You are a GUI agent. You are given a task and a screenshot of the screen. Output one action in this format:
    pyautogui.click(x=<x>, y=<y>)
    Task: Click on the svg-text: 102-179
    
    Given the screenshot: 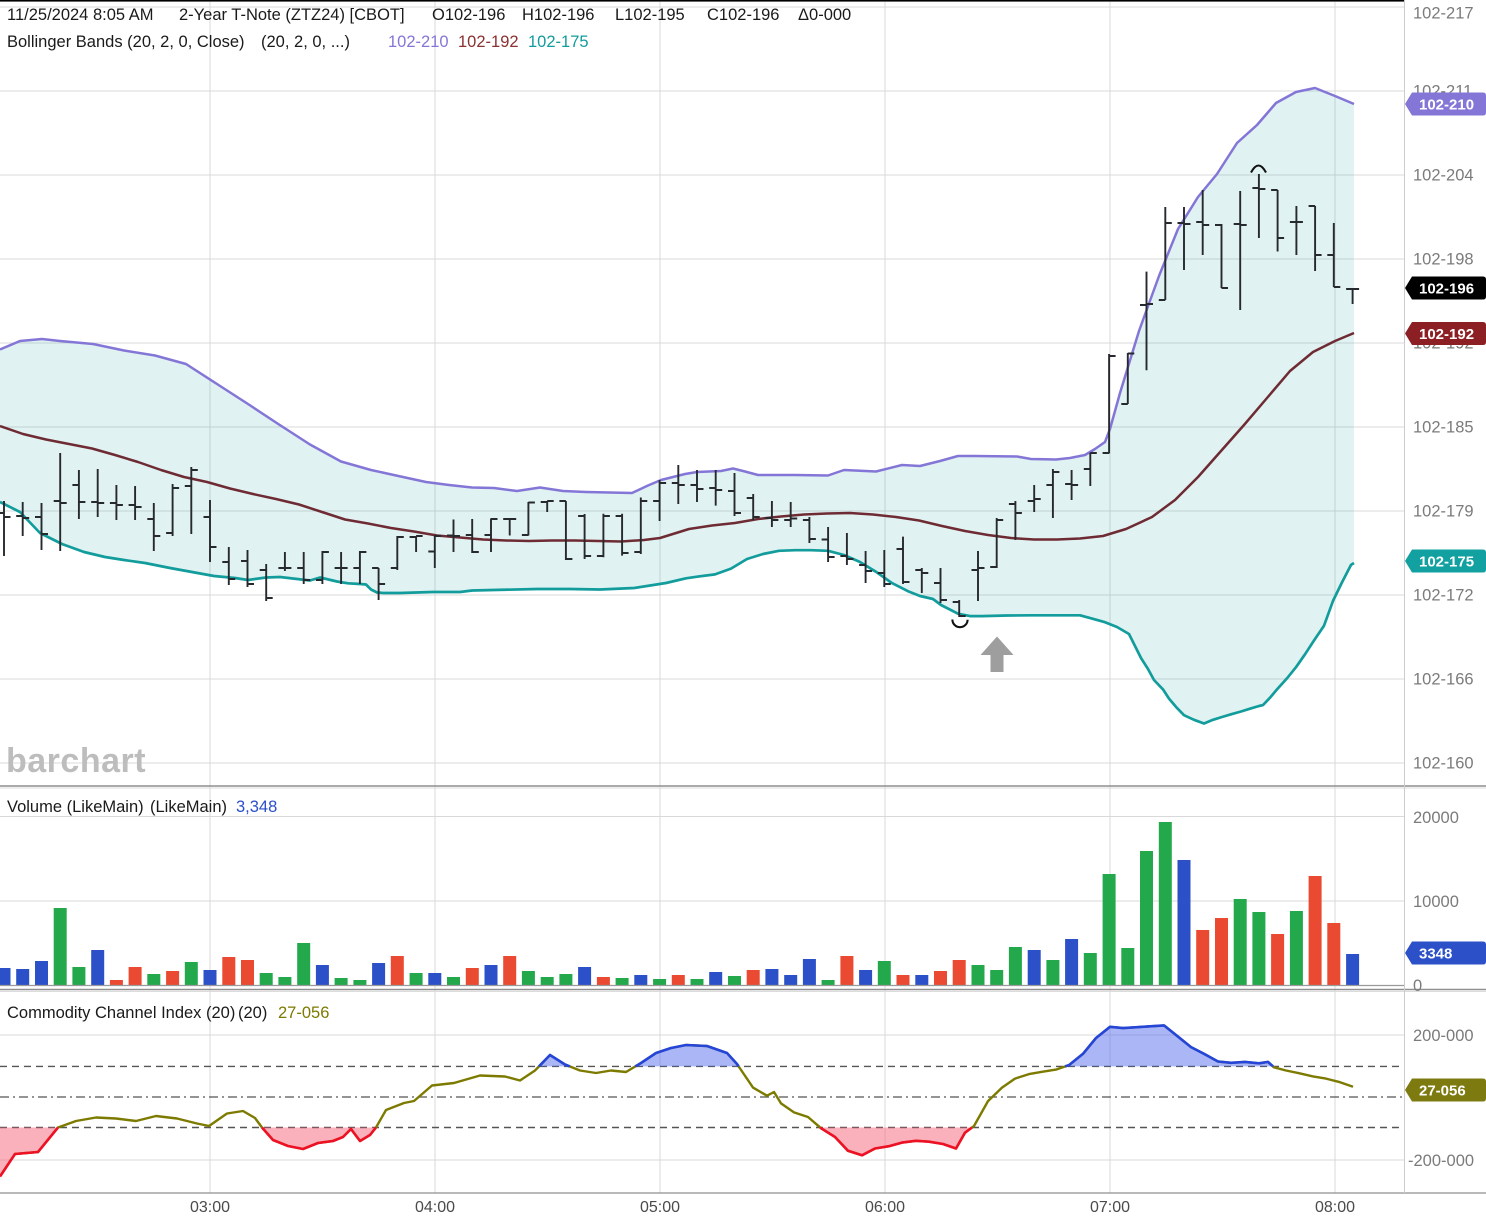 What is the action you would take?
    pyautogui.click(x=1443, y=512)
    